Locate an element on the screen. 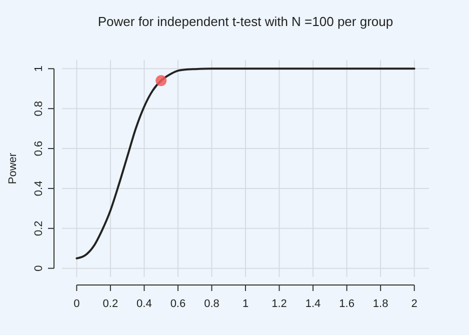 The width and height of the screenshot is (469, 335). chart-title: Power for independent t-test with N =100 per group is located at coordinates (246, 21).